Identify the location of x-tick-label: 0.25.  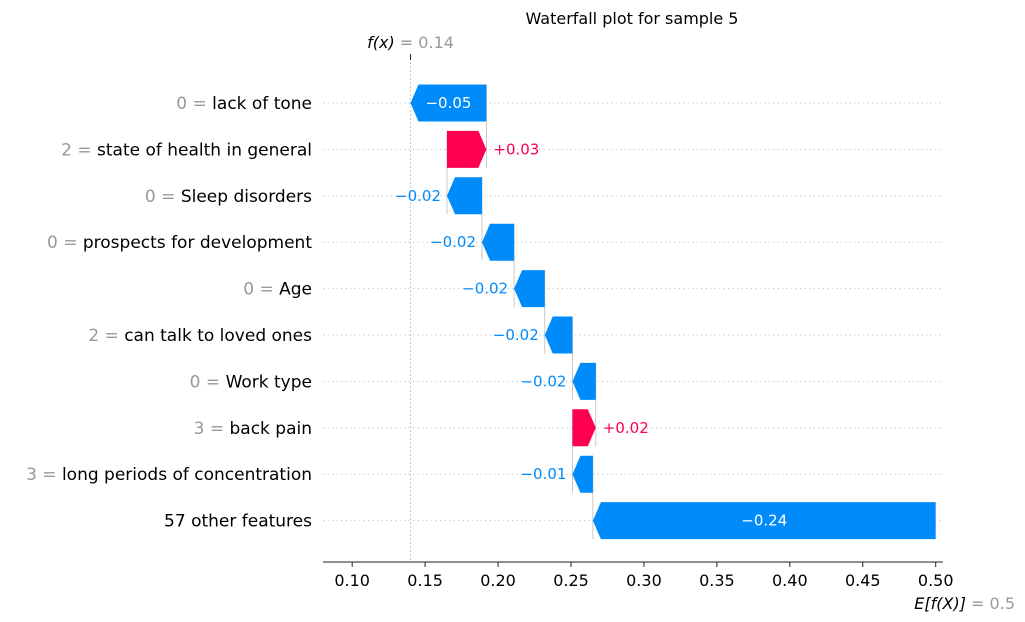
(571, 580).